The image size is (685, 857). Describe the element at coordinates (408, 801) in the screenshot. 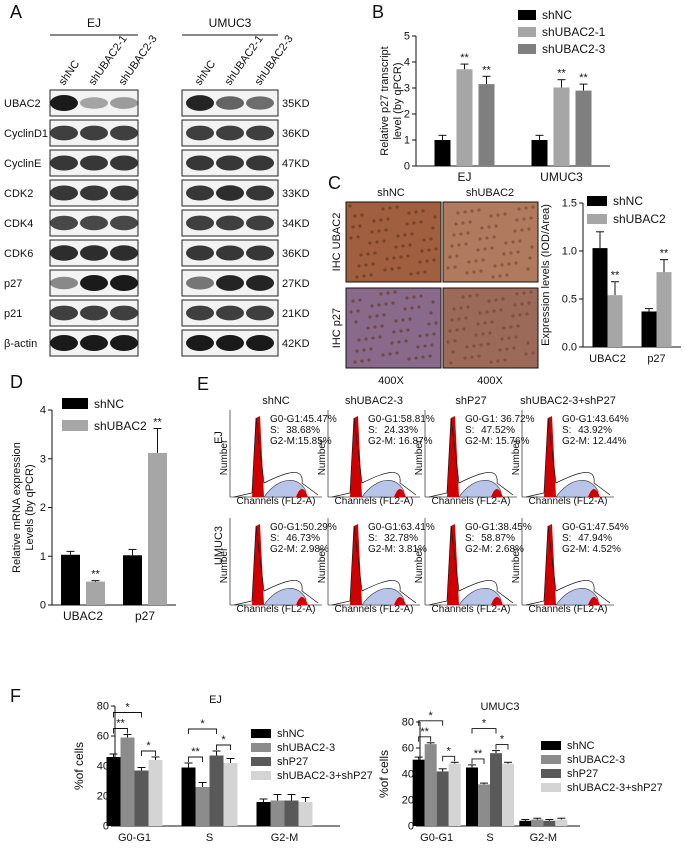

I see `y-tick-label: 20` at that location.